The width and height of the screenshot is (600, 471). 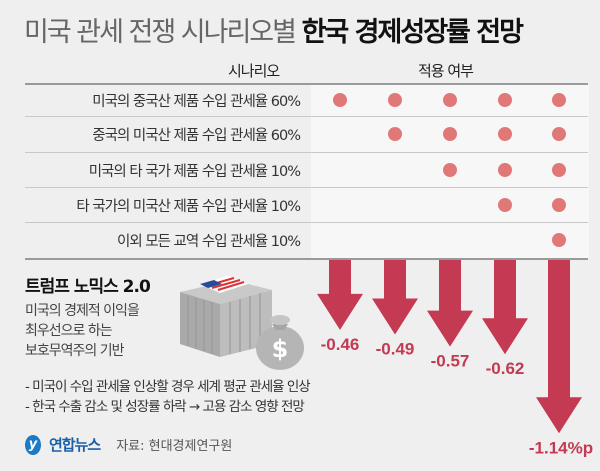 What do you see at coordinates (160, 32) in the screenshot?
I see `title-light: 미국 관세 전쟁 시나리오별` at bounding box center [160, 32].